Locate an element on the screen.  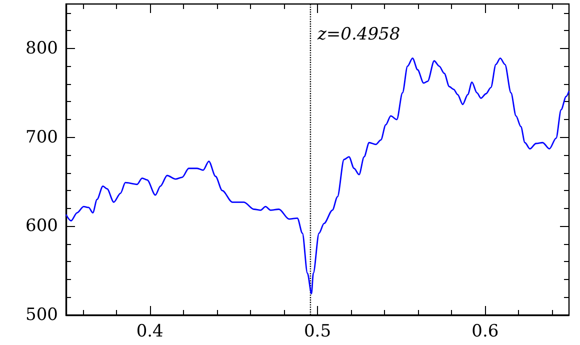
x-tick-label: 0.5 is located at coordinates (318, 332).